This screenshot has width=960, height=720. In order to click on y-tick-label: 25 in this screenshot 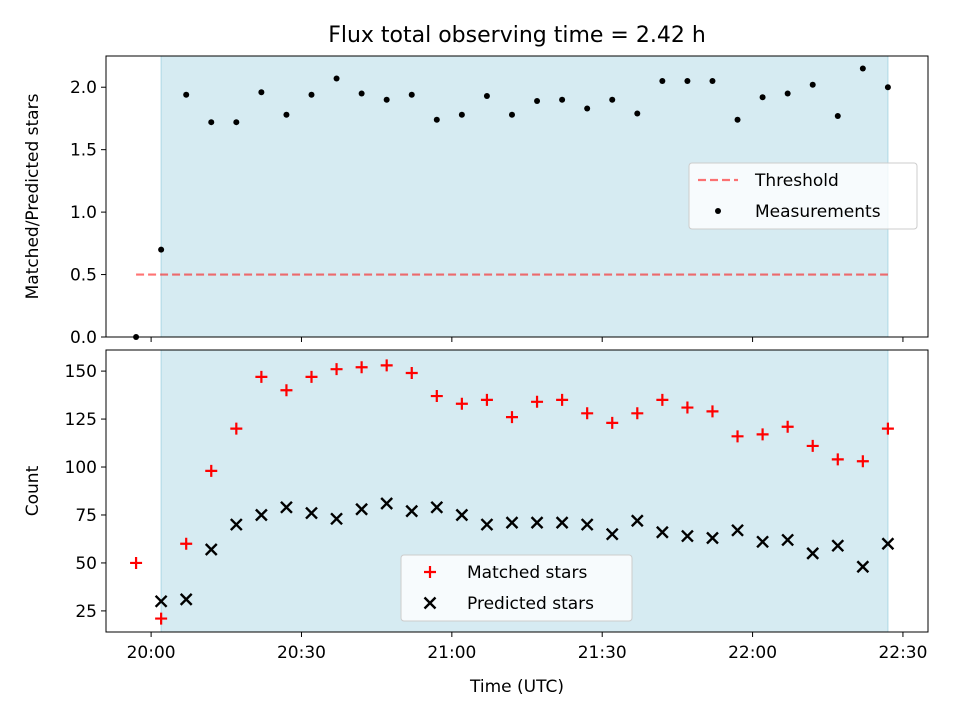, I will do `click(86, 612)`.